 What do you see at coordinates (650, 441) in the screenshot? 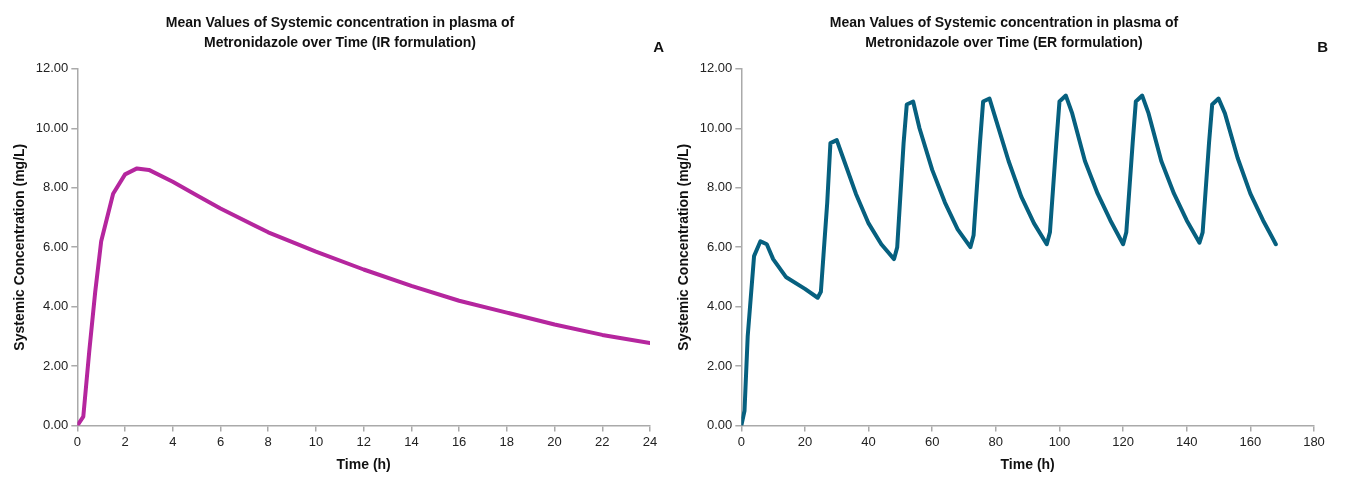
I see `x-tick-label: 24` at bounding box center [650, 441].